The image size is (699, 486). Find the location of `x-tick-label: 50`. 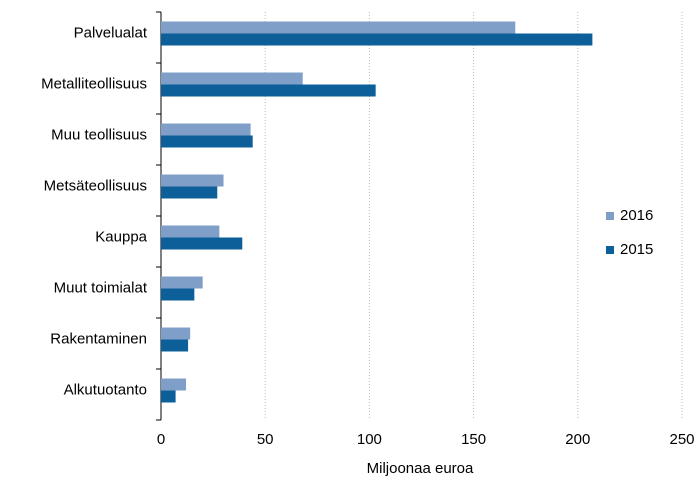

x-tick-label: 50 is located at coordinates (265, 439).